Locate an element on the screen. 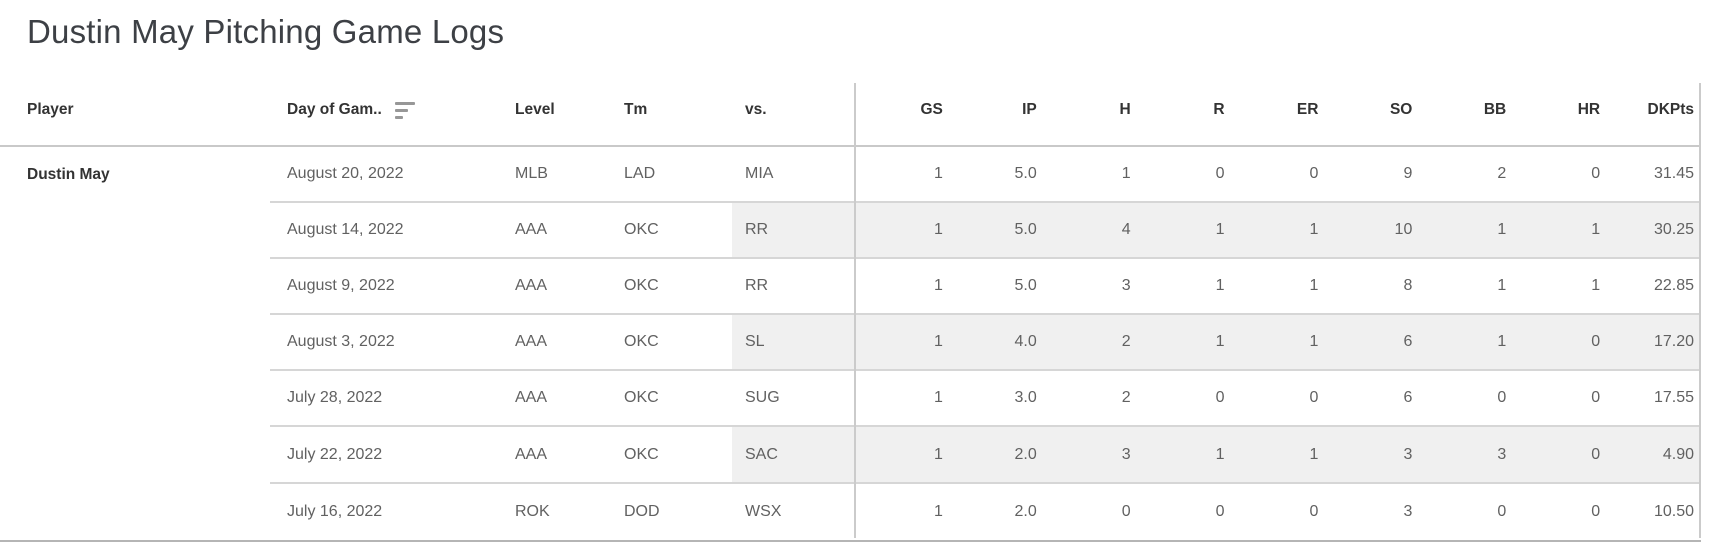 Image resolution: width=1722 pixels, height=560 pixels. cell-dkpts: 31.45 is located at coordinates (1654, 175).